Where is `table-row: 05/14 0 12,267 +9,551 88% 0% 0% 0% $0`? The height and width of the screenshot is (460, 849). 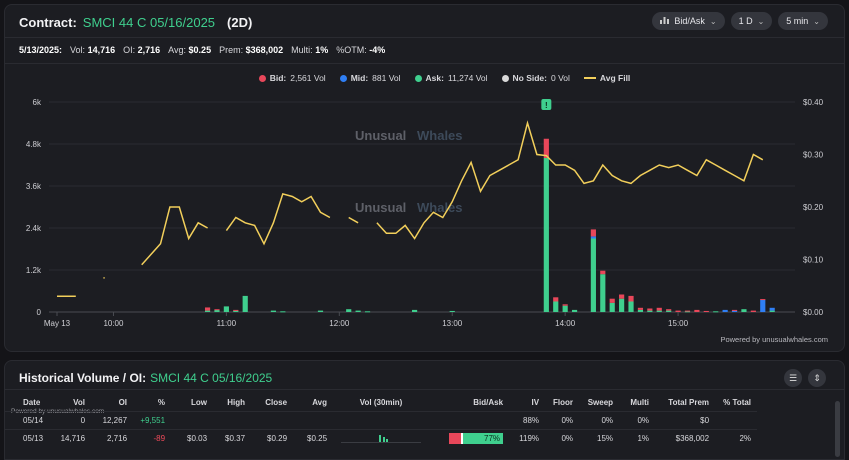 table-row: 05/14 0 12,267 +9,551 88% 0% 0% 0% $0 is located at coordinates (381, 419).